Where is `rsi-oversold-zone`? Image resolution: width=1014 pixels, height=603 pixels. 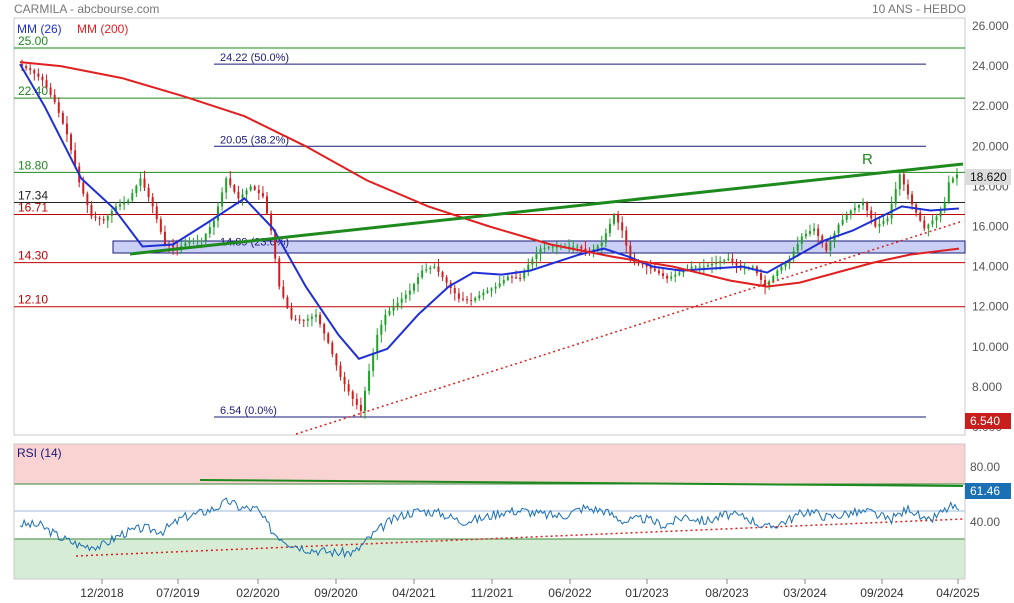
rsi-oversold-zone is located at coordinates (489, 559).